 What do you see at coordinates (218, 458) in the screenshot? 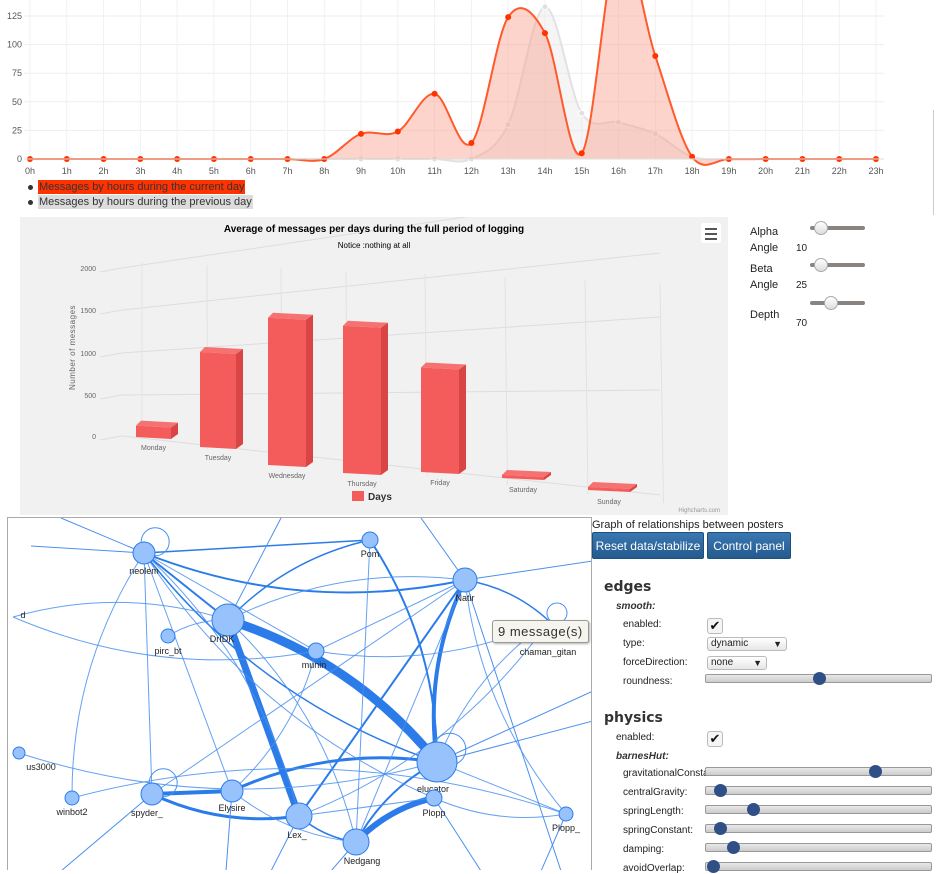
I see `x-tick-label: Tuesday` at bounding box center [218, 458].